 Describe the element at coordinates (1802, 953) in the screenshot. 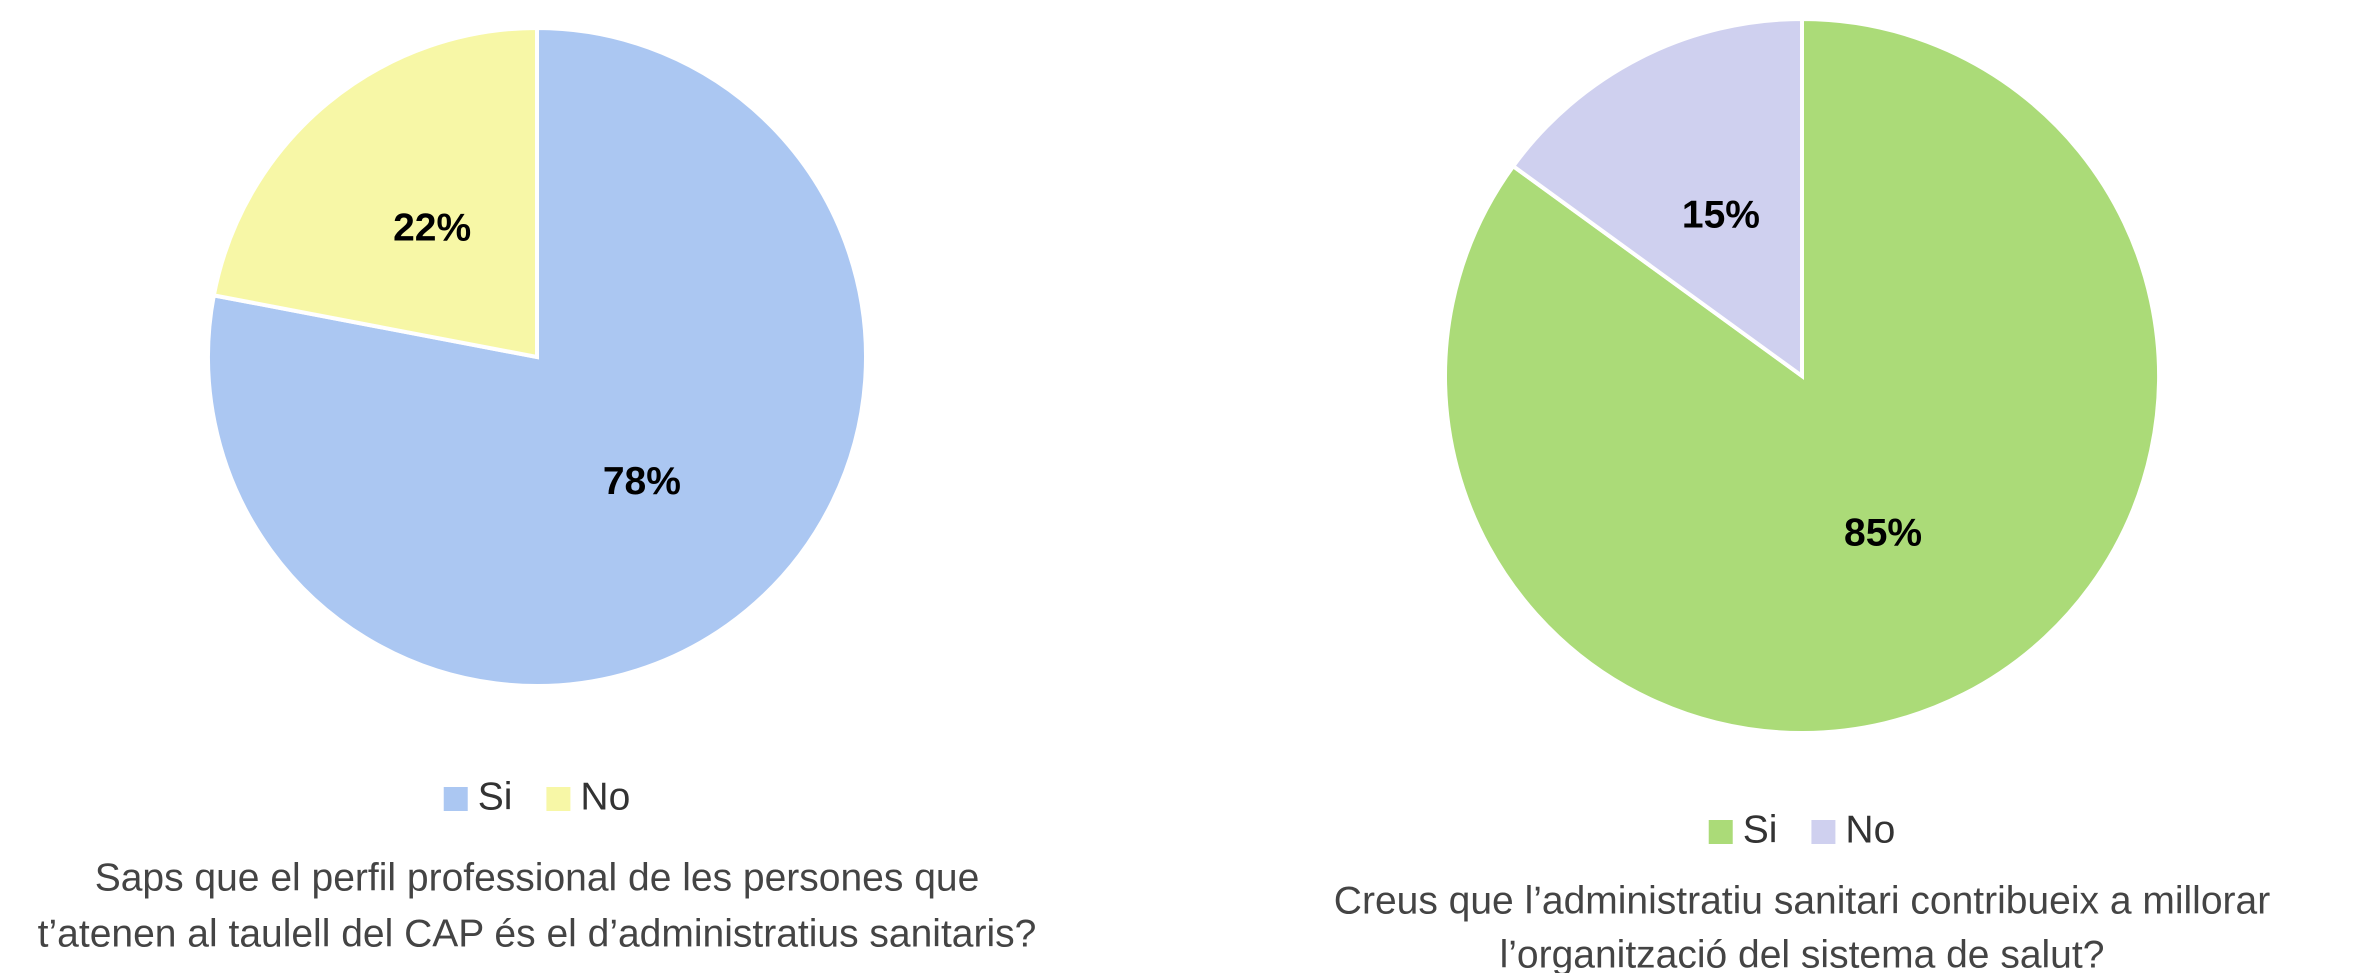

I see `chart-caption: l’organització del sistema de salut?` at that location.